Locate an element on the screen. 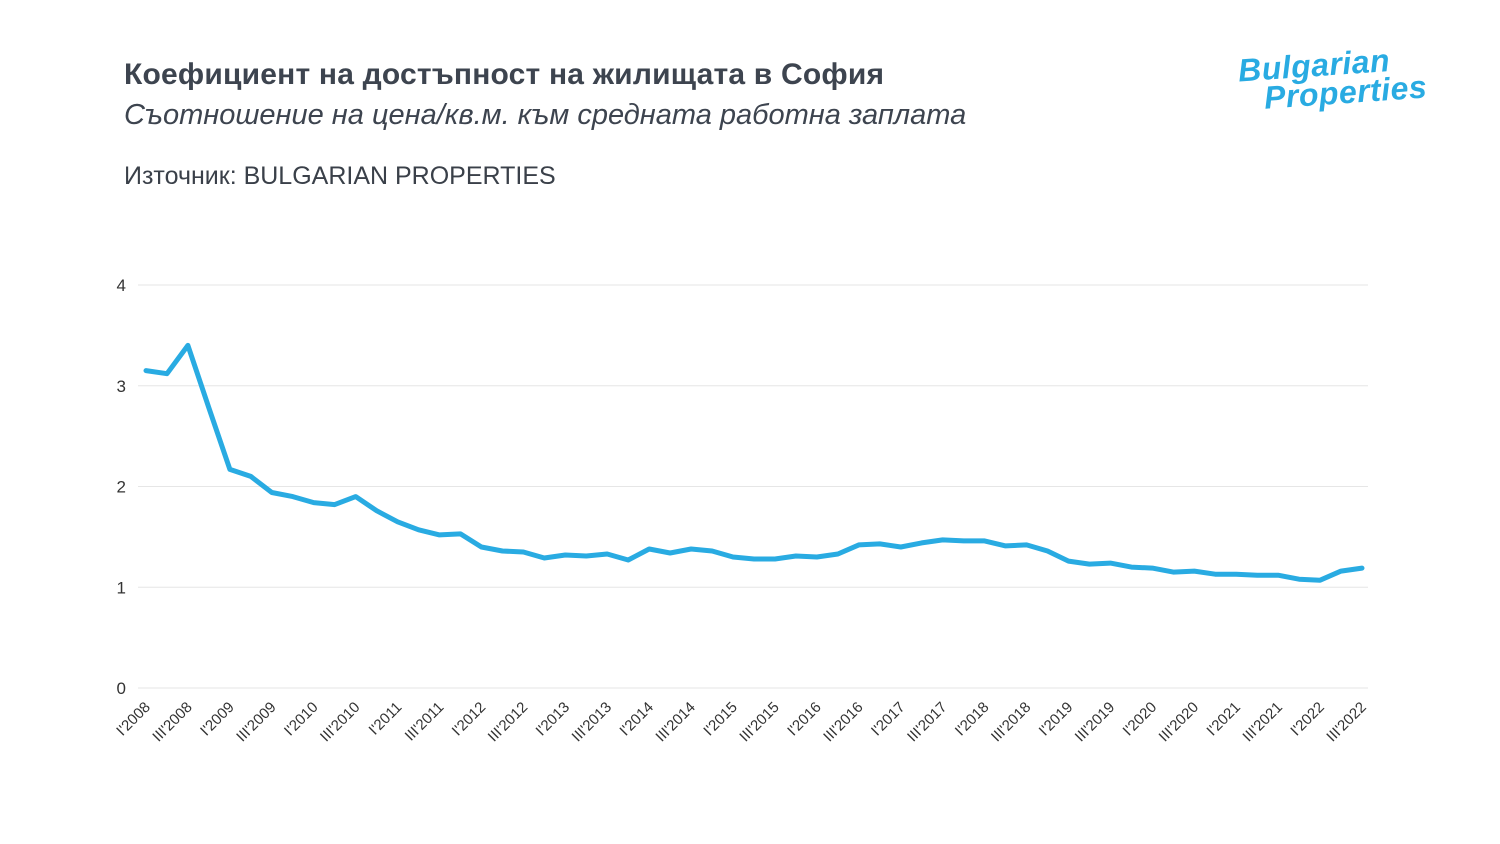  x-axis-label: I'2009 is located at coordinates (217, 719).